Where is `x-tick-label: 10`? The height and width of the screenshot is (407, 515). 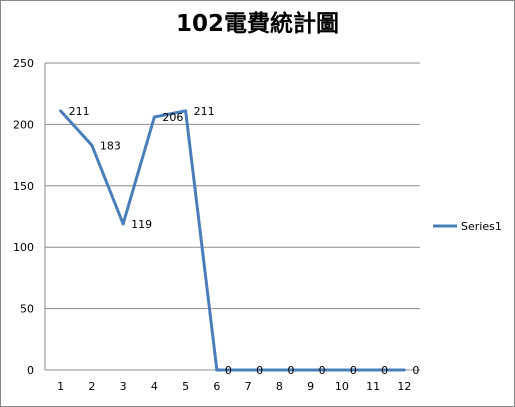
x-tick-label: 10 is located at coordinates (342, 386).